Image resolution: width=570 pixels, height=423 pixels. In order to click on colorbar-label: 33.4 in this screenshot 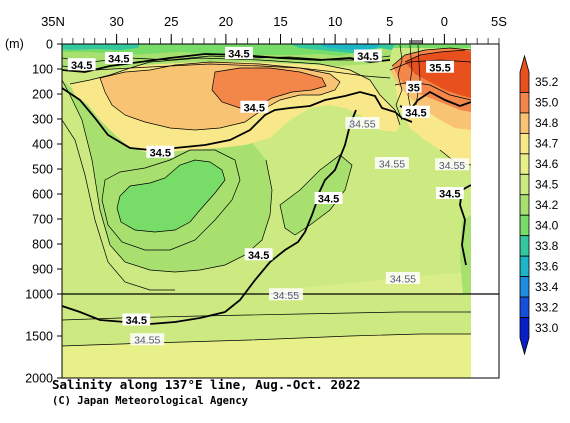, I will do `click(547, 287)`.